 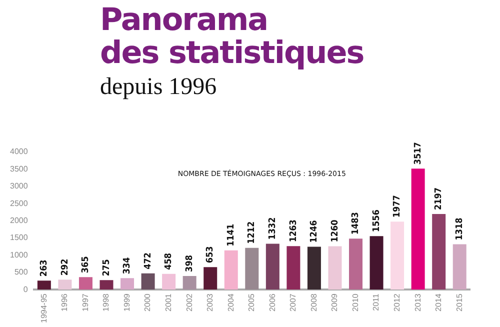 I want to click on x-tick-label: 2007, so click(x=293, y=302).